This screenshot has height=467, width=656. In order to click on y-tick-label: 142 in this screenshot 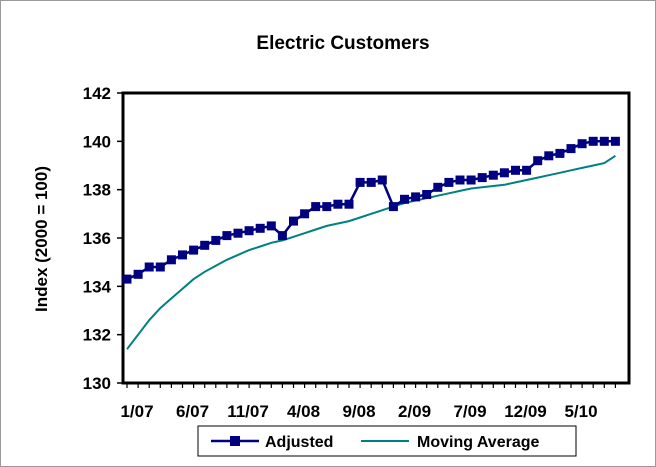, I will do `click(97, 93)`.